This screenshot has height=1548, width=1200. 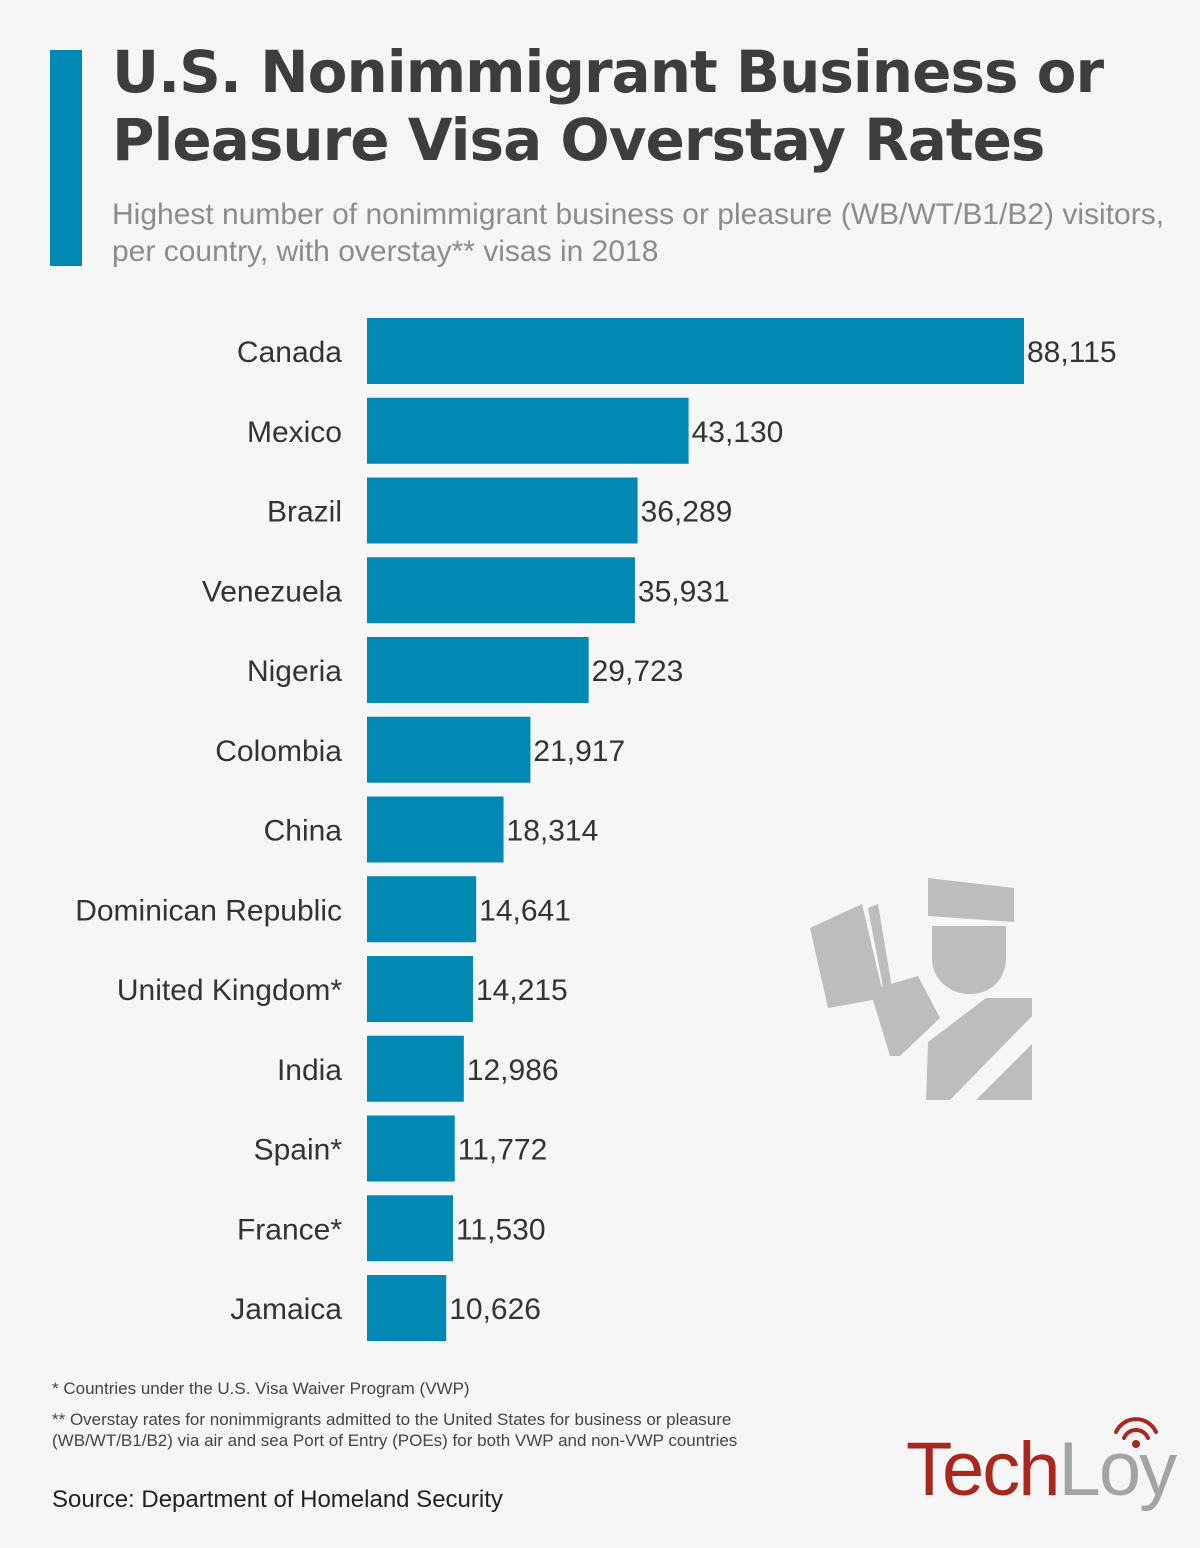 I want to click on value-label: 12,986, so click(x=513, y=1070).